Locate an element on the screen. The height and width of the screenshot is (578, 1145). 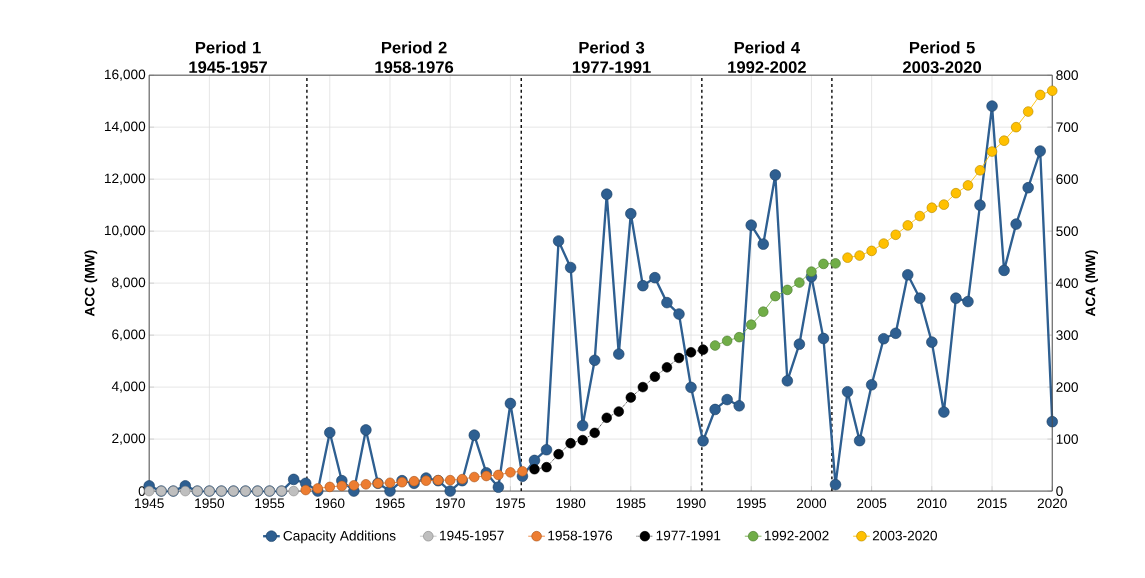
x-tick-label: 2010 is located at coordinates (932, 503).